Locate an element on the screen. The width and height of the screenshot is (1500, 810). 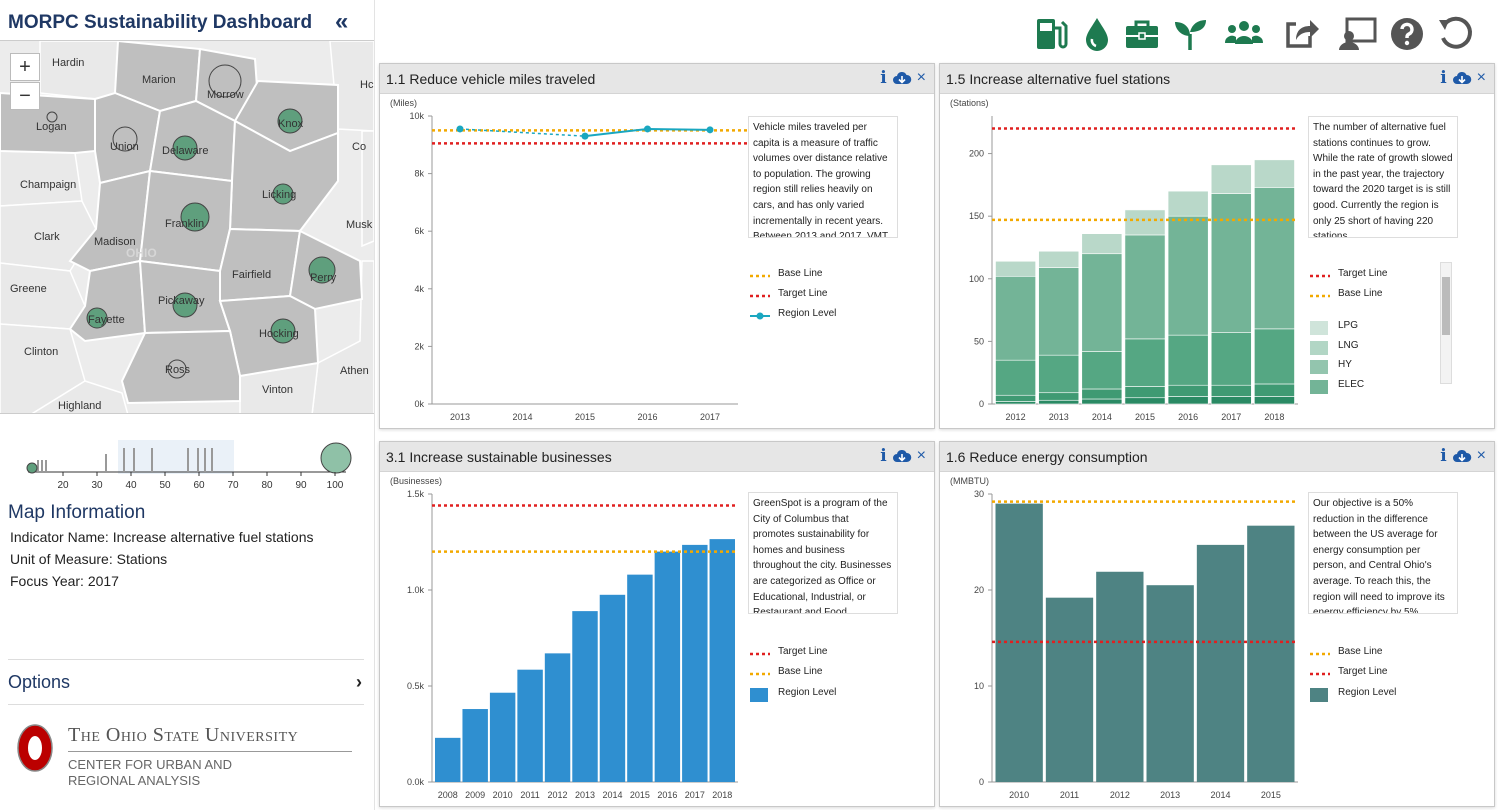
people-icon is located at coordinates (1244, 34).